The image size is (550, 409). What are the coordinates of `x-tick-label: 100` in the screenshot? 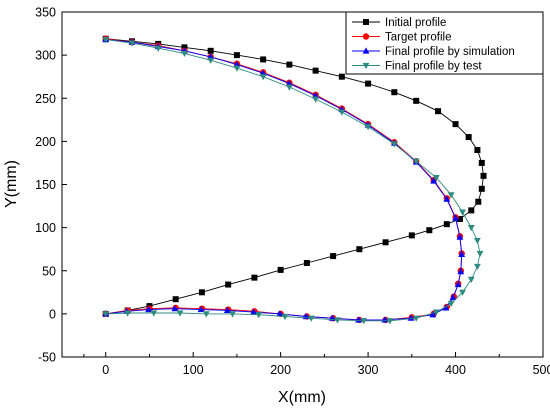 It's located at (193, 370).